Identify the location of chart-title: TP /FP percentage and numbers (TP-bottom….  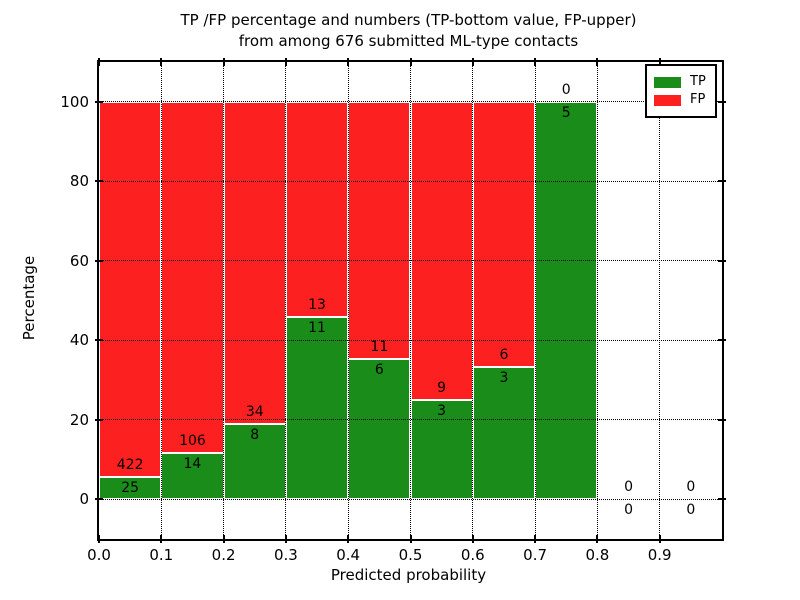
(408, 31).